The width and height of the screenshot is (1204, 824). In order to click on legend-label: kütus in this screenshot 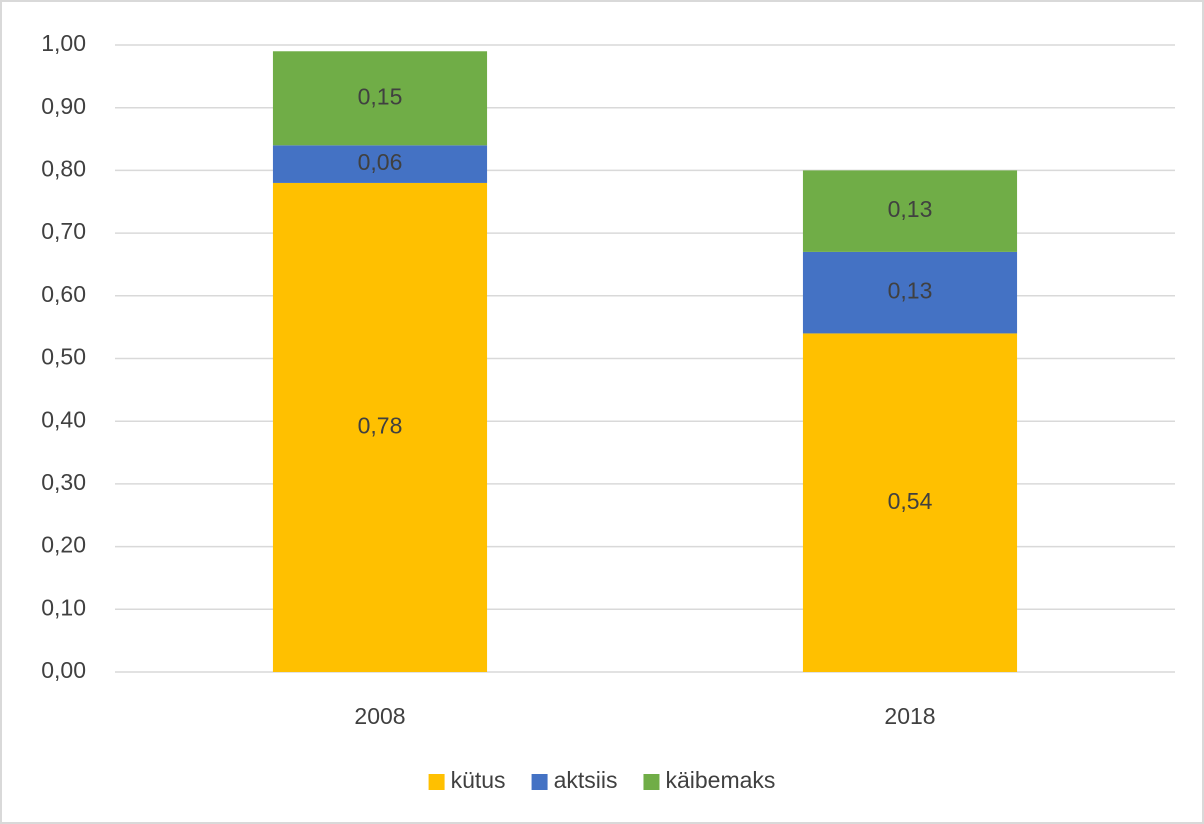, I will do `click(478, 780)`.